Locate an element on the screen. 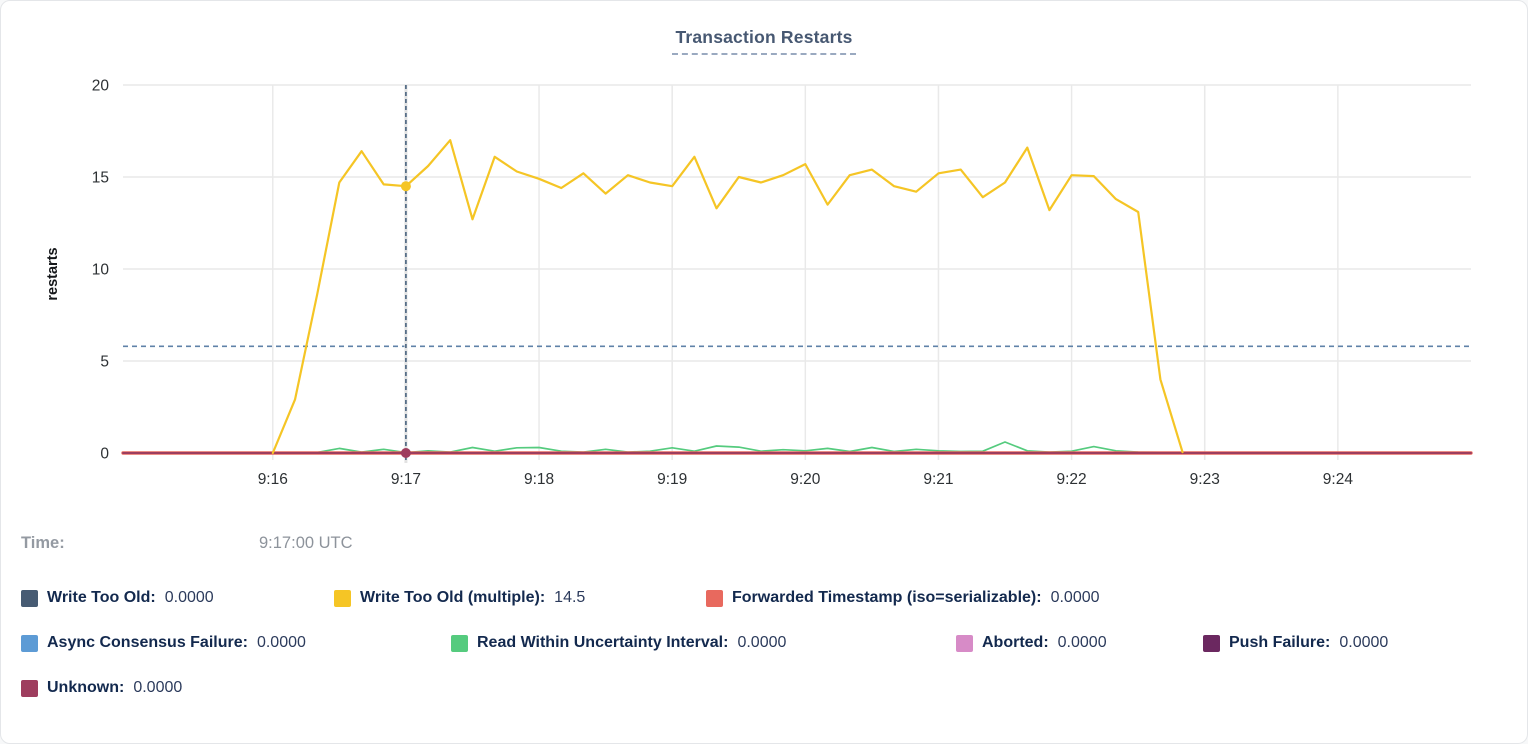  legend-item-unknown: Unknown: 0.0000 is located at coordinates (101, 688).